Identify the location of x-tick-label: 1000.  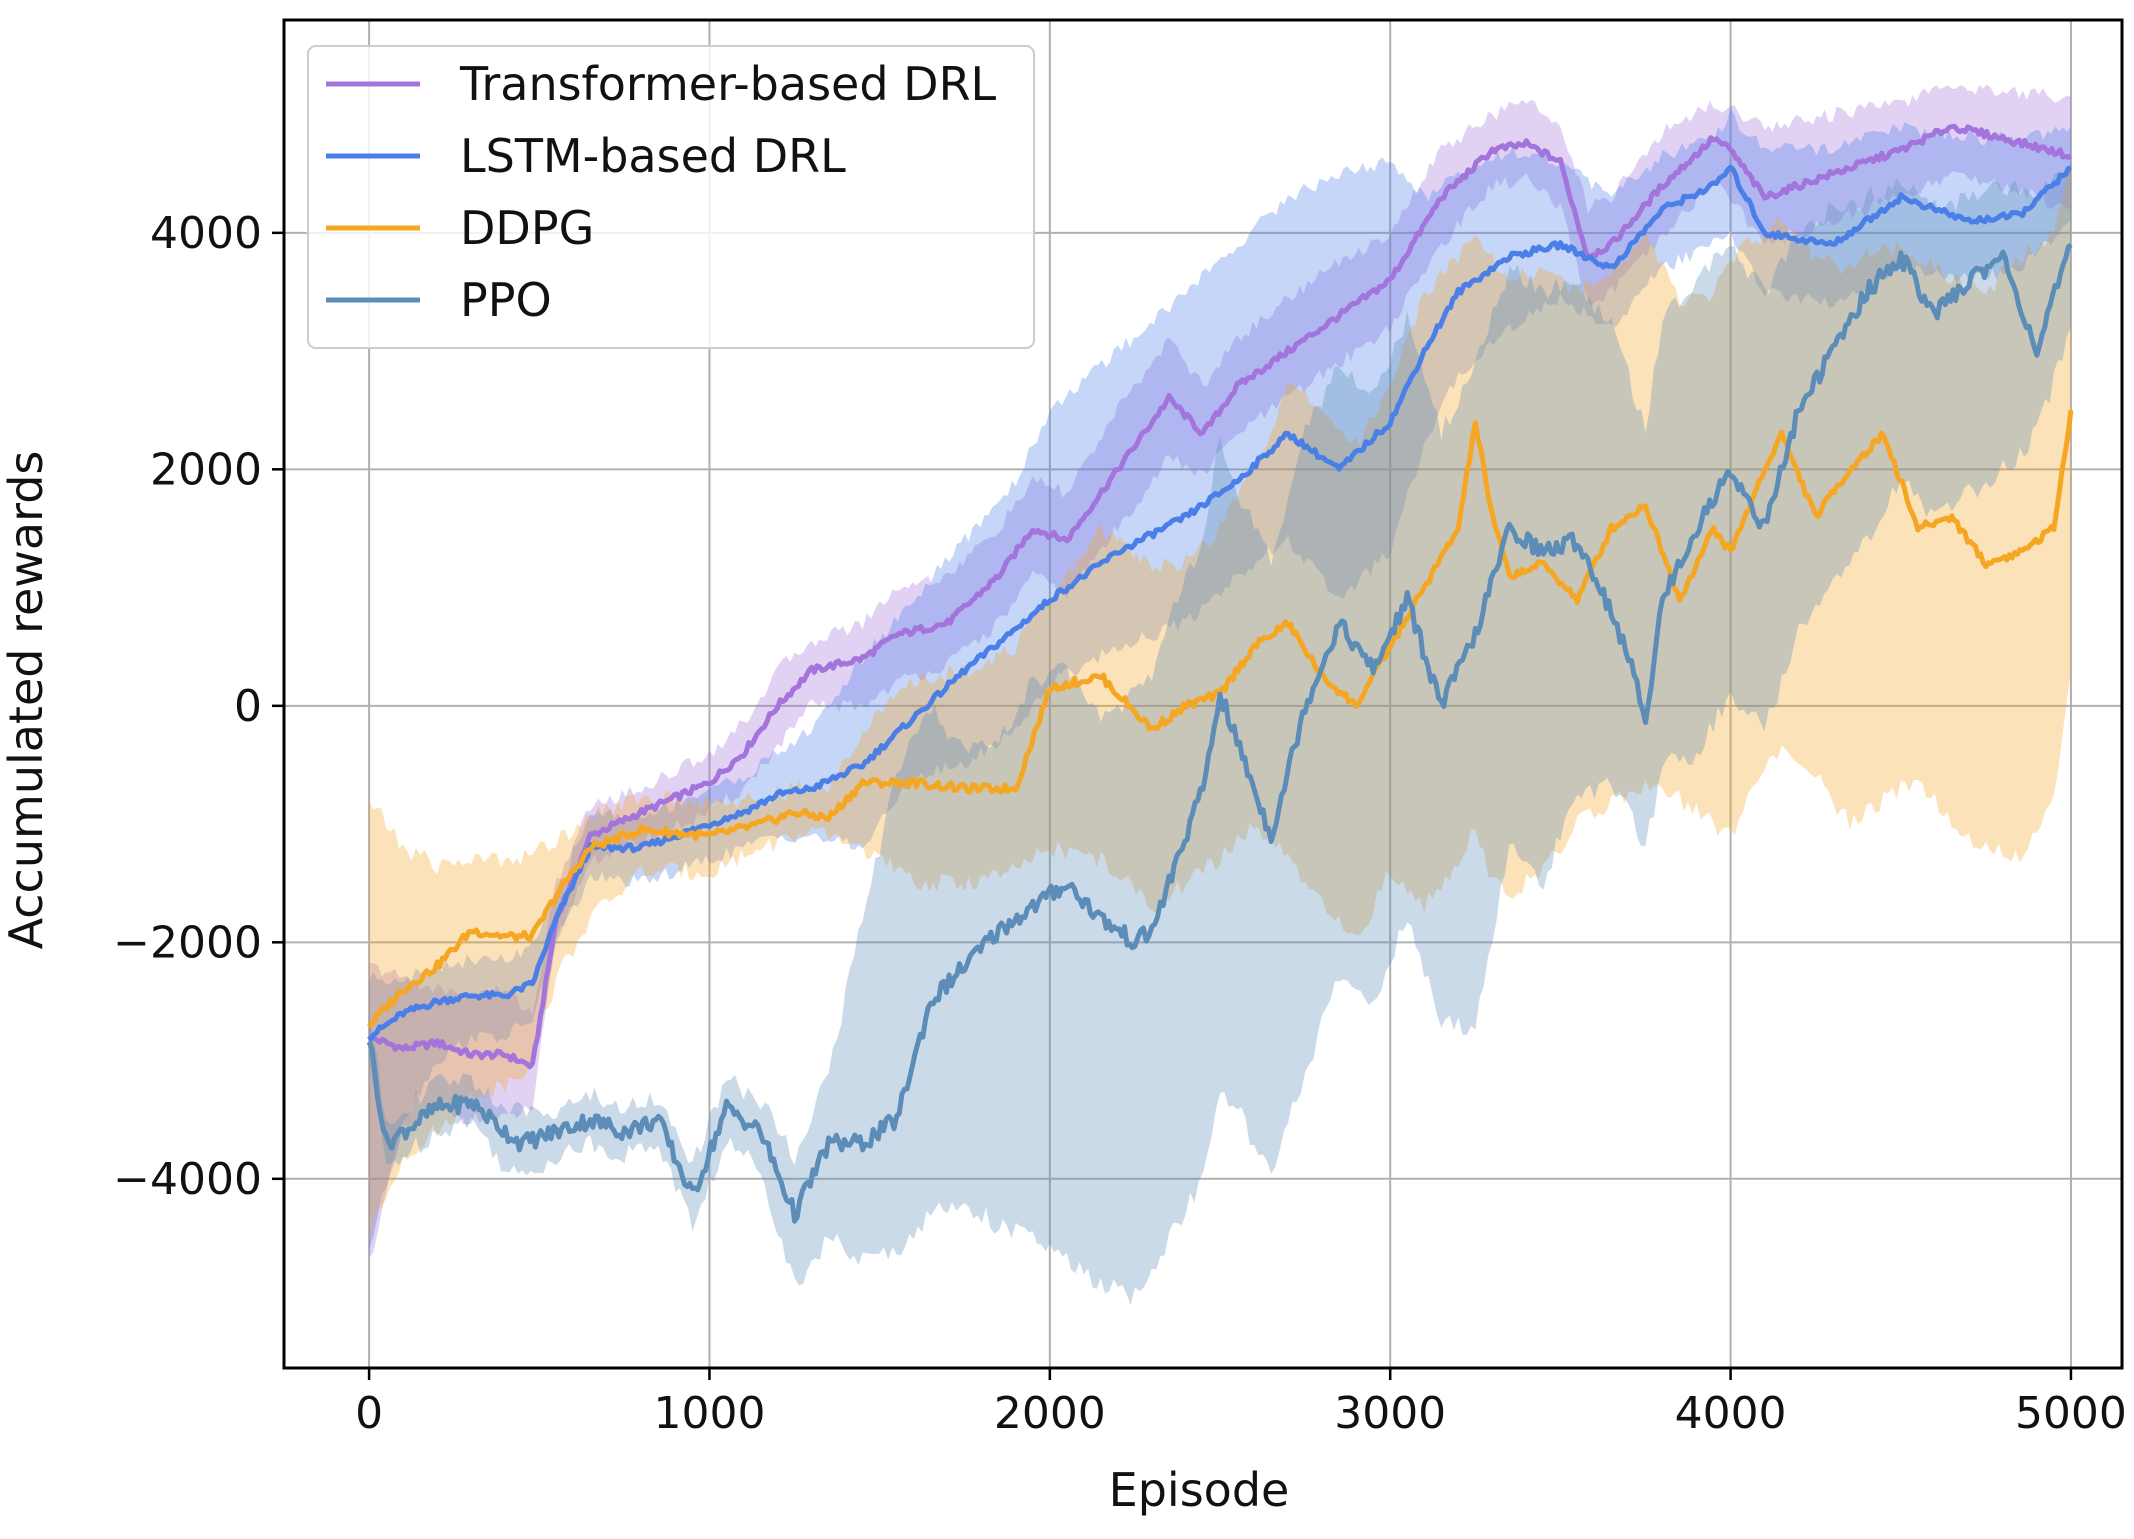
(709, 1413).